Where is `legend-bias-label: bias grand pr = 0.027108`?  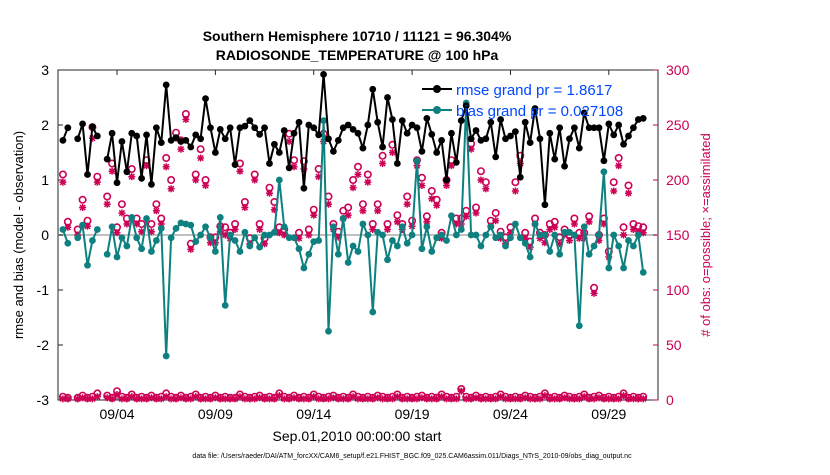
legend-bias-label: bias grand pr = 0.027108 is located at coordinates (539, 111).